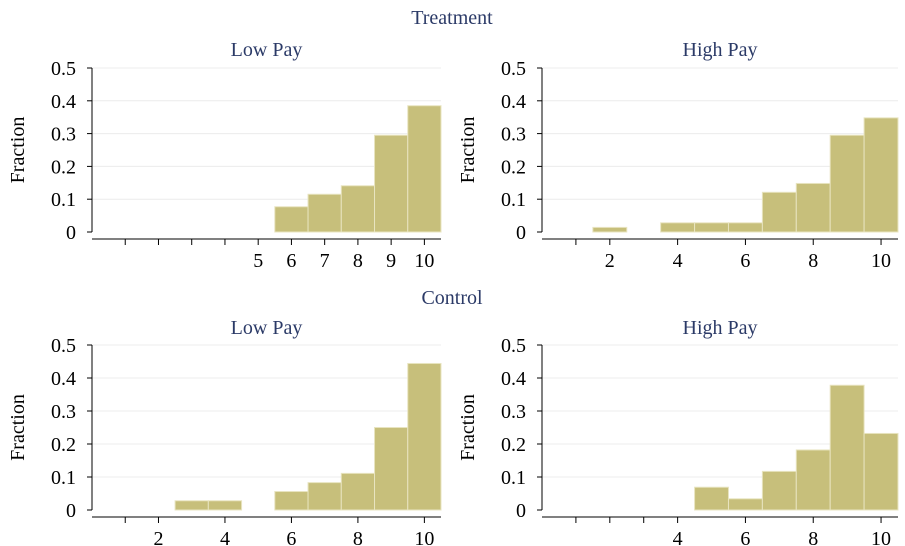 The width and height of the screenshot is (905, 546). What do you see at coordinates (391, 261) in the screenshot?
I see `x-tick-label: 9` at bounding box center [391, 261].